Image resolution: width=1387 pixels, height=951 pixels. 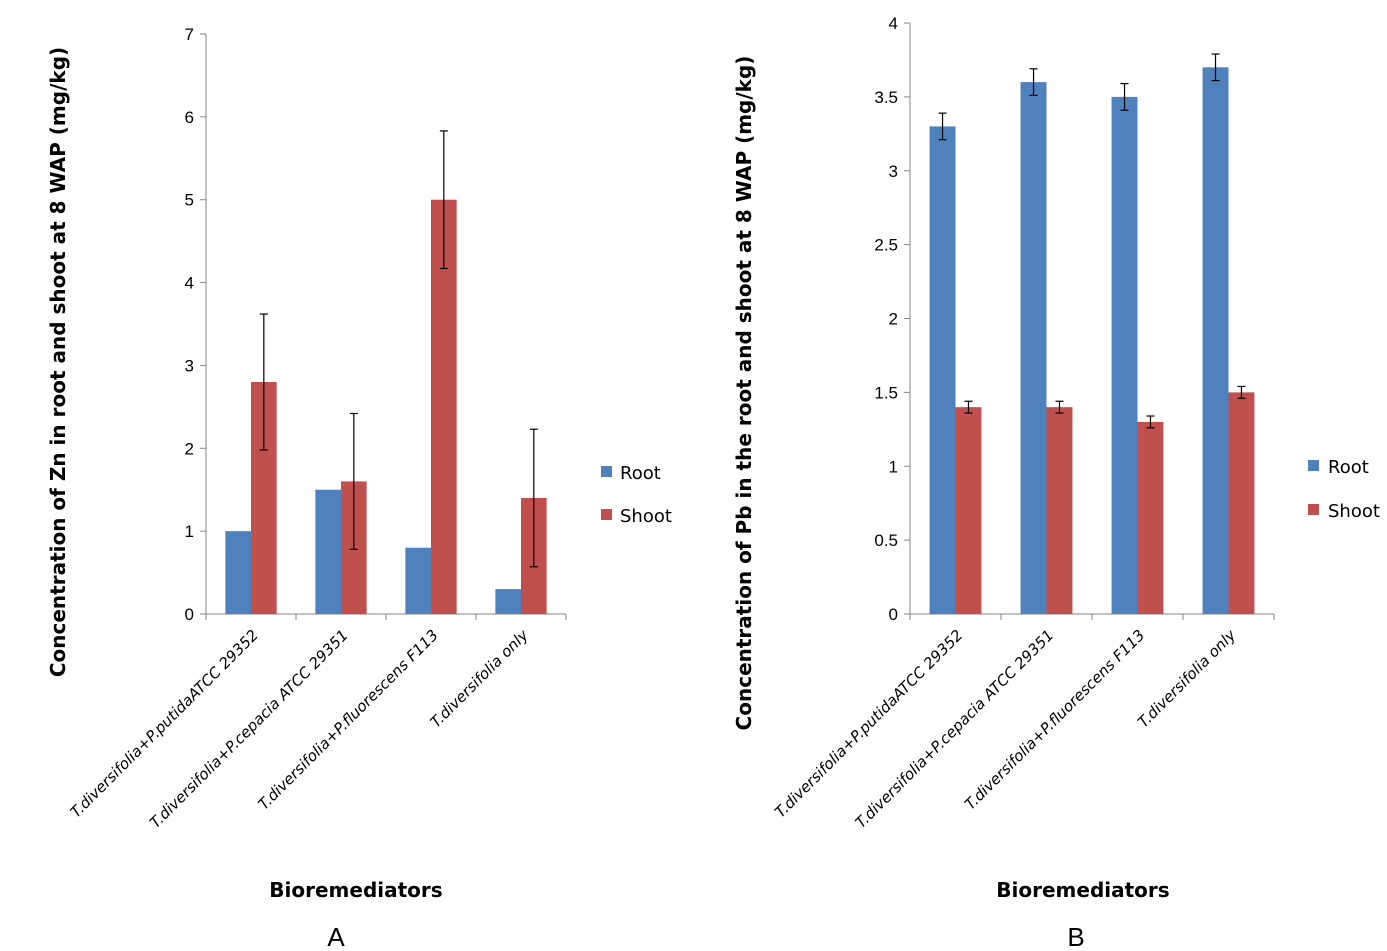 What do you see at coordinates (636, 495) in the screenshot?
I see `chart-a-legend: Root Shoot` at bounding box center [636, 495].